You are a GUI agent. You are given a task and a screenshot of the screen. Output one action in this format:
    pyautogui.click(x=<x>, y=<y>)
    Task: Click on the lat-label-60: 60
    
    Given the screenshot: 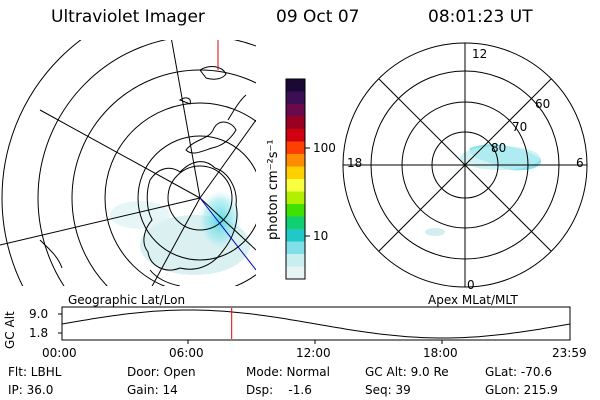 What is the action you would take?
    pyautogui.click(x=543, y=104)
    